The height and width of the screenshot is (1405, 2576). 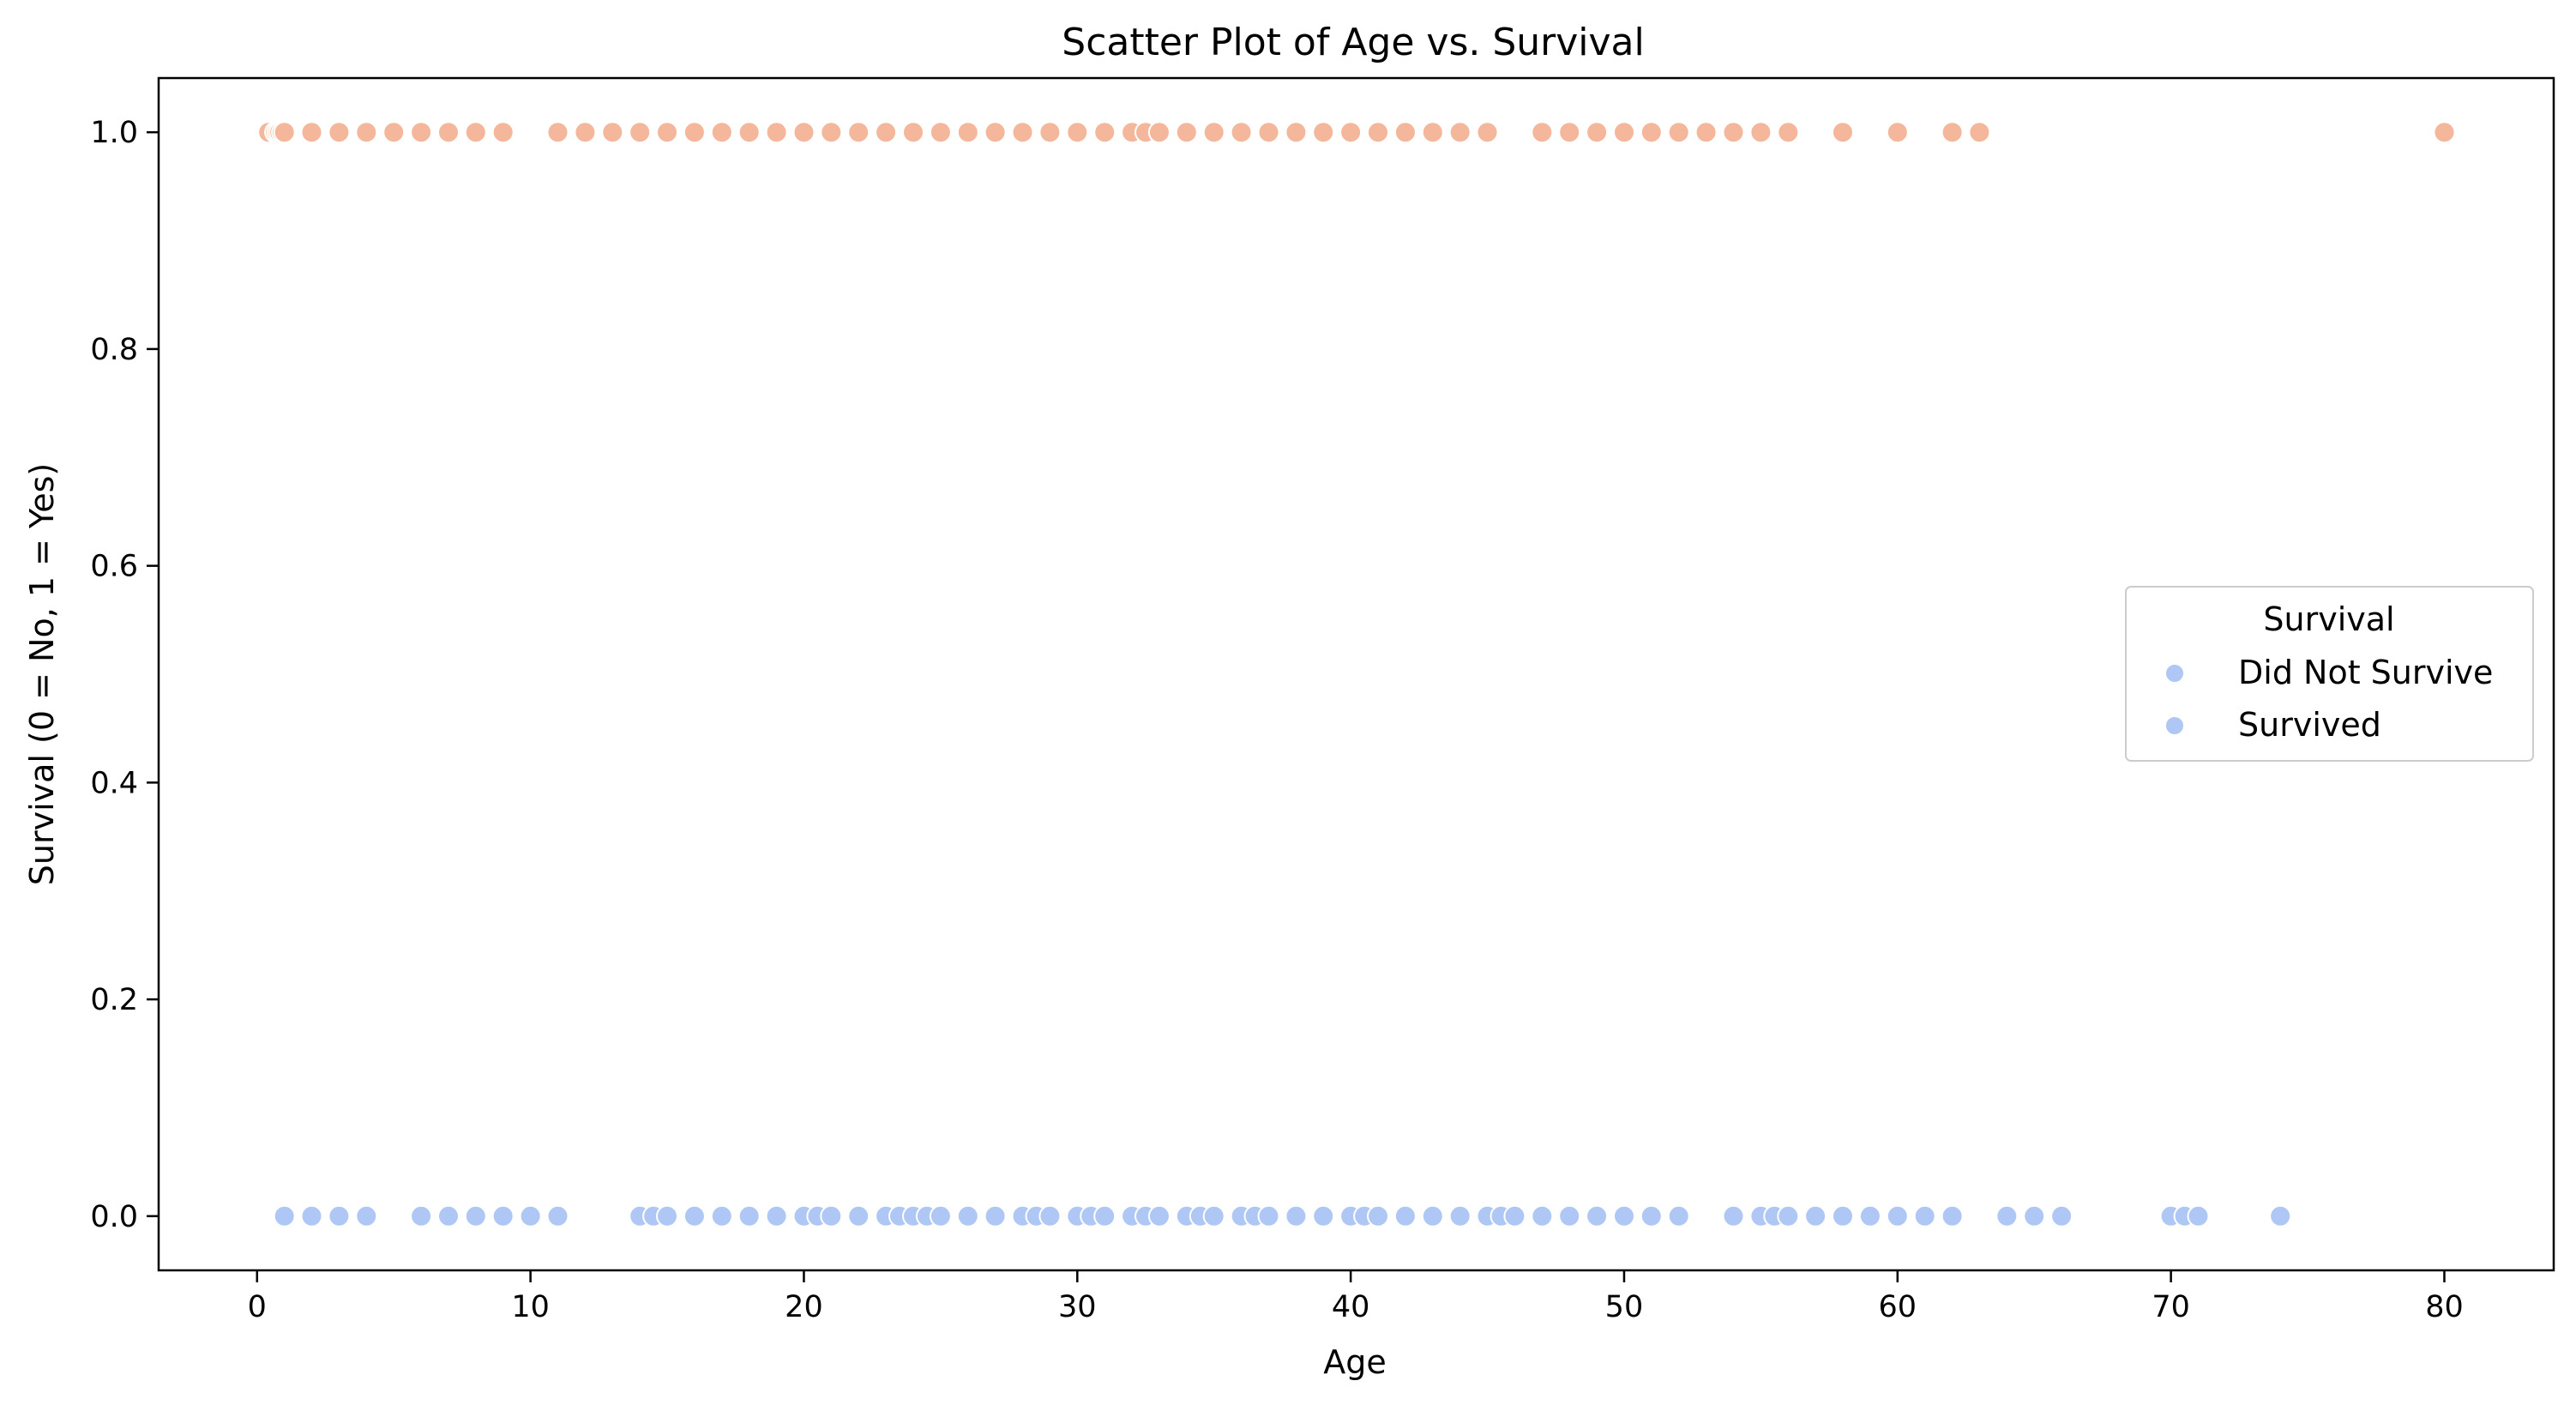 What do you see at coordinates (2329, 674) in the screenshot?
I see `legend-box` at bounding box center [2329, 674].